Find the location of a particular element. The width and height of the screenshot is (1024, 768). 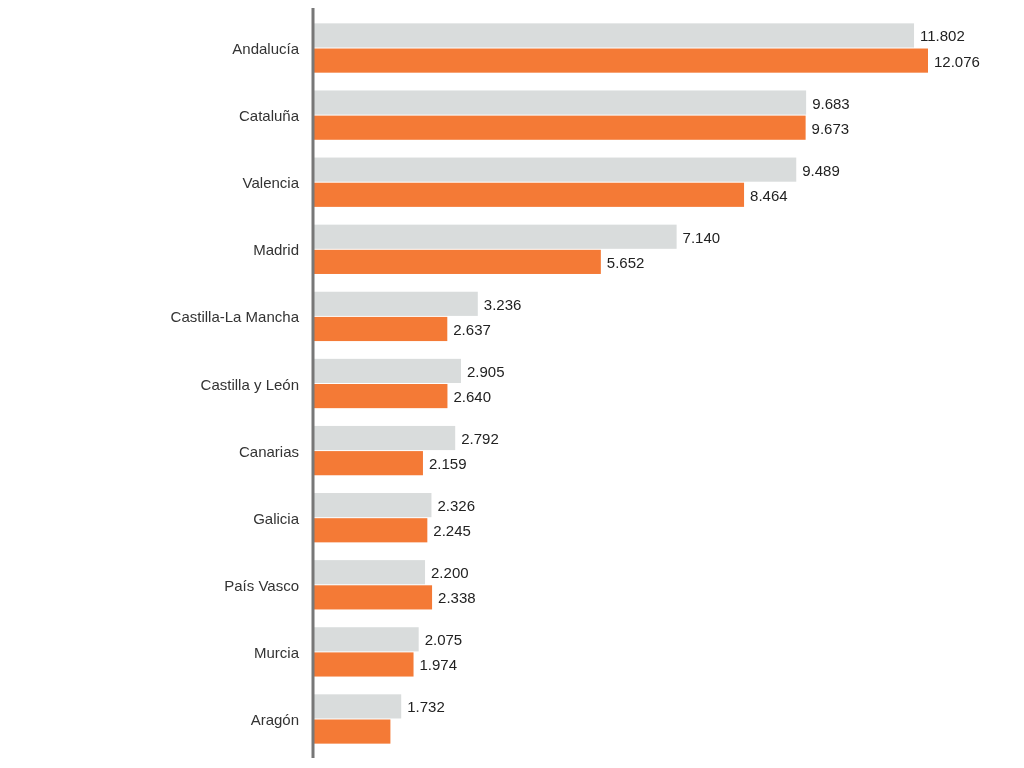

data-label: 2.159 is located at coordinates (447, 464).